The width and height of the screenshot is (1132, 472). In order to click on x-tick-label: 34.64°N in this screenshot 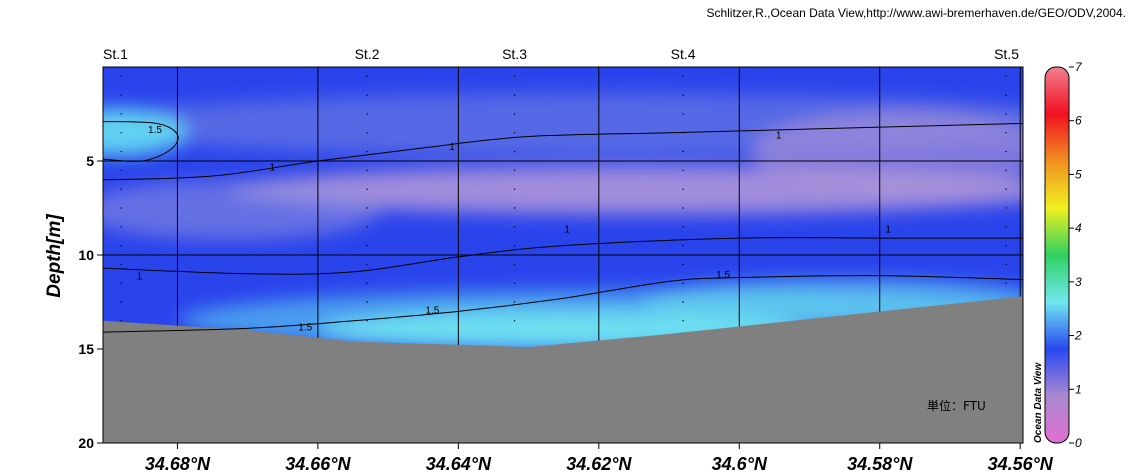, I will do `click(459, 463)`.